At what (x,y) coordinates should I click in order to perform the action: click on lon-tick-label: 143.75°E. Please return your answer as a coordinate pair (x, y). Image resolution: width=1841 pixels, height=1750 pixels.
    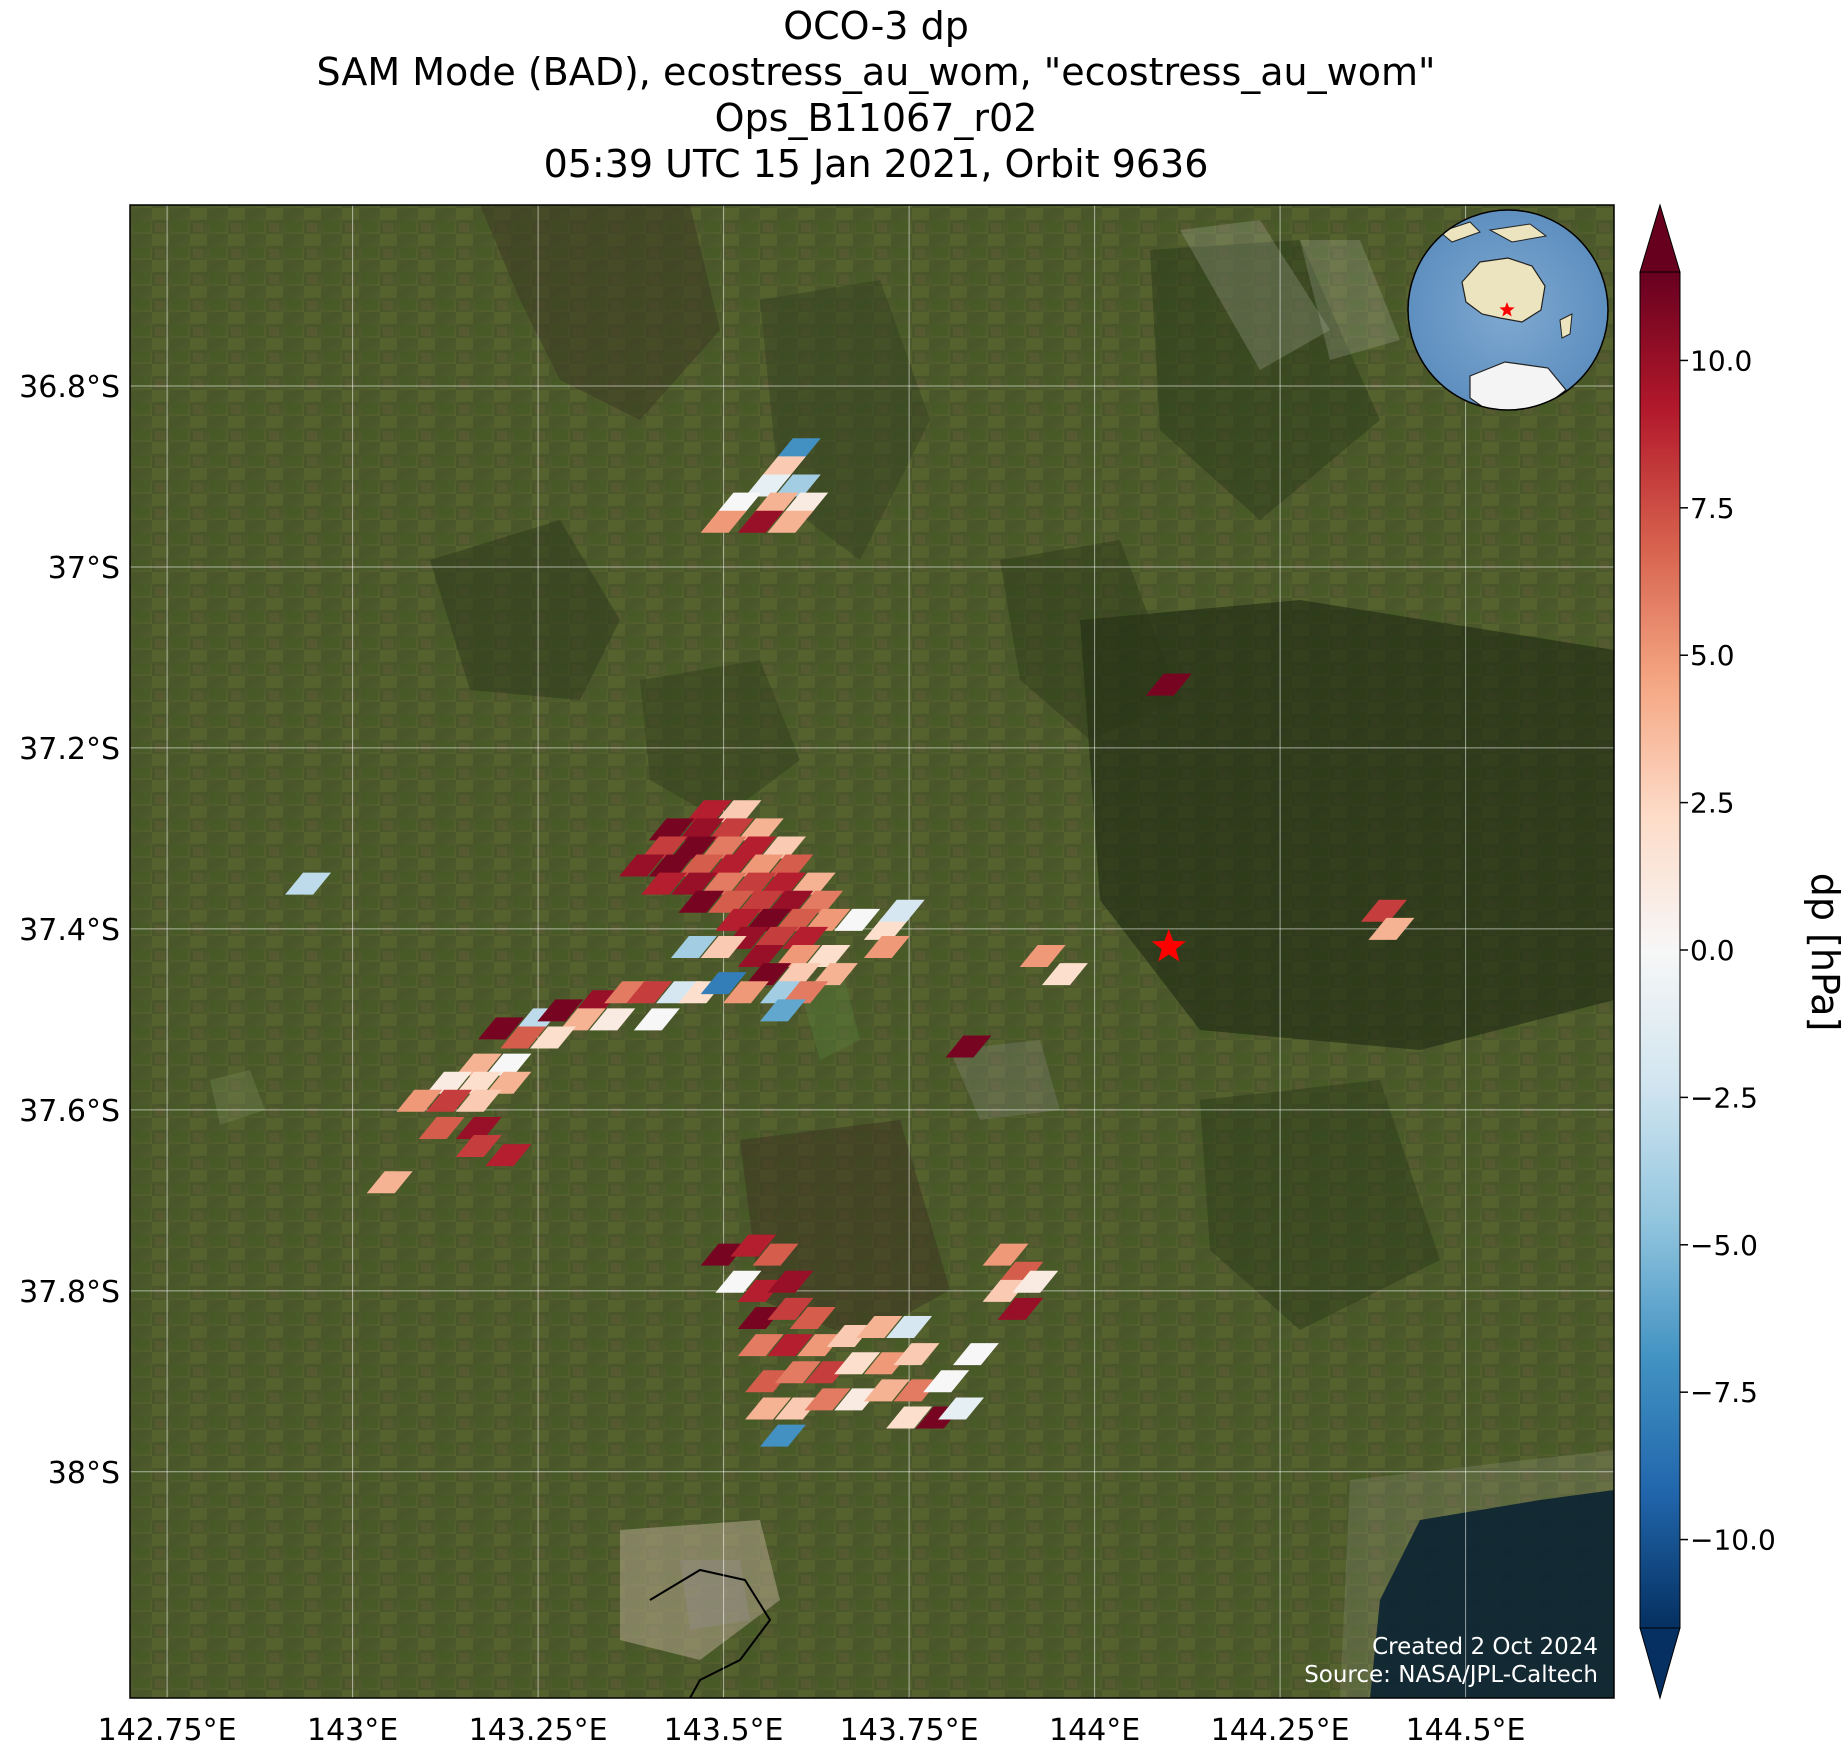
    Looking at the image, I should click on (909, 1730).